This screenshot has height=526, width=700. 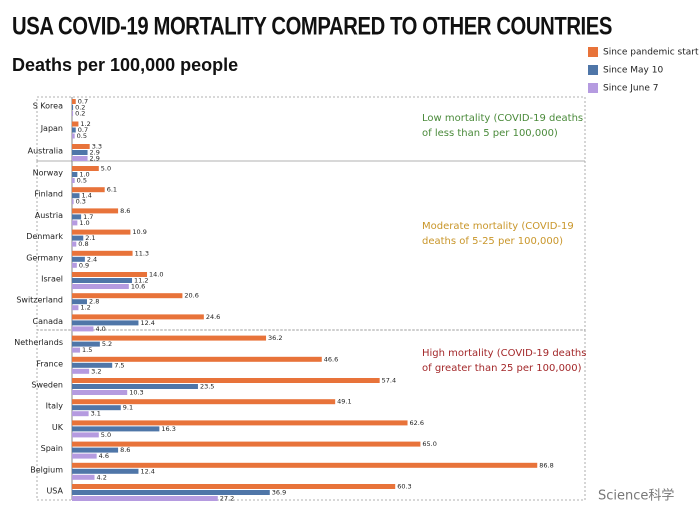 I want to click on value-label: 10.9, so click(x=139, y=232).